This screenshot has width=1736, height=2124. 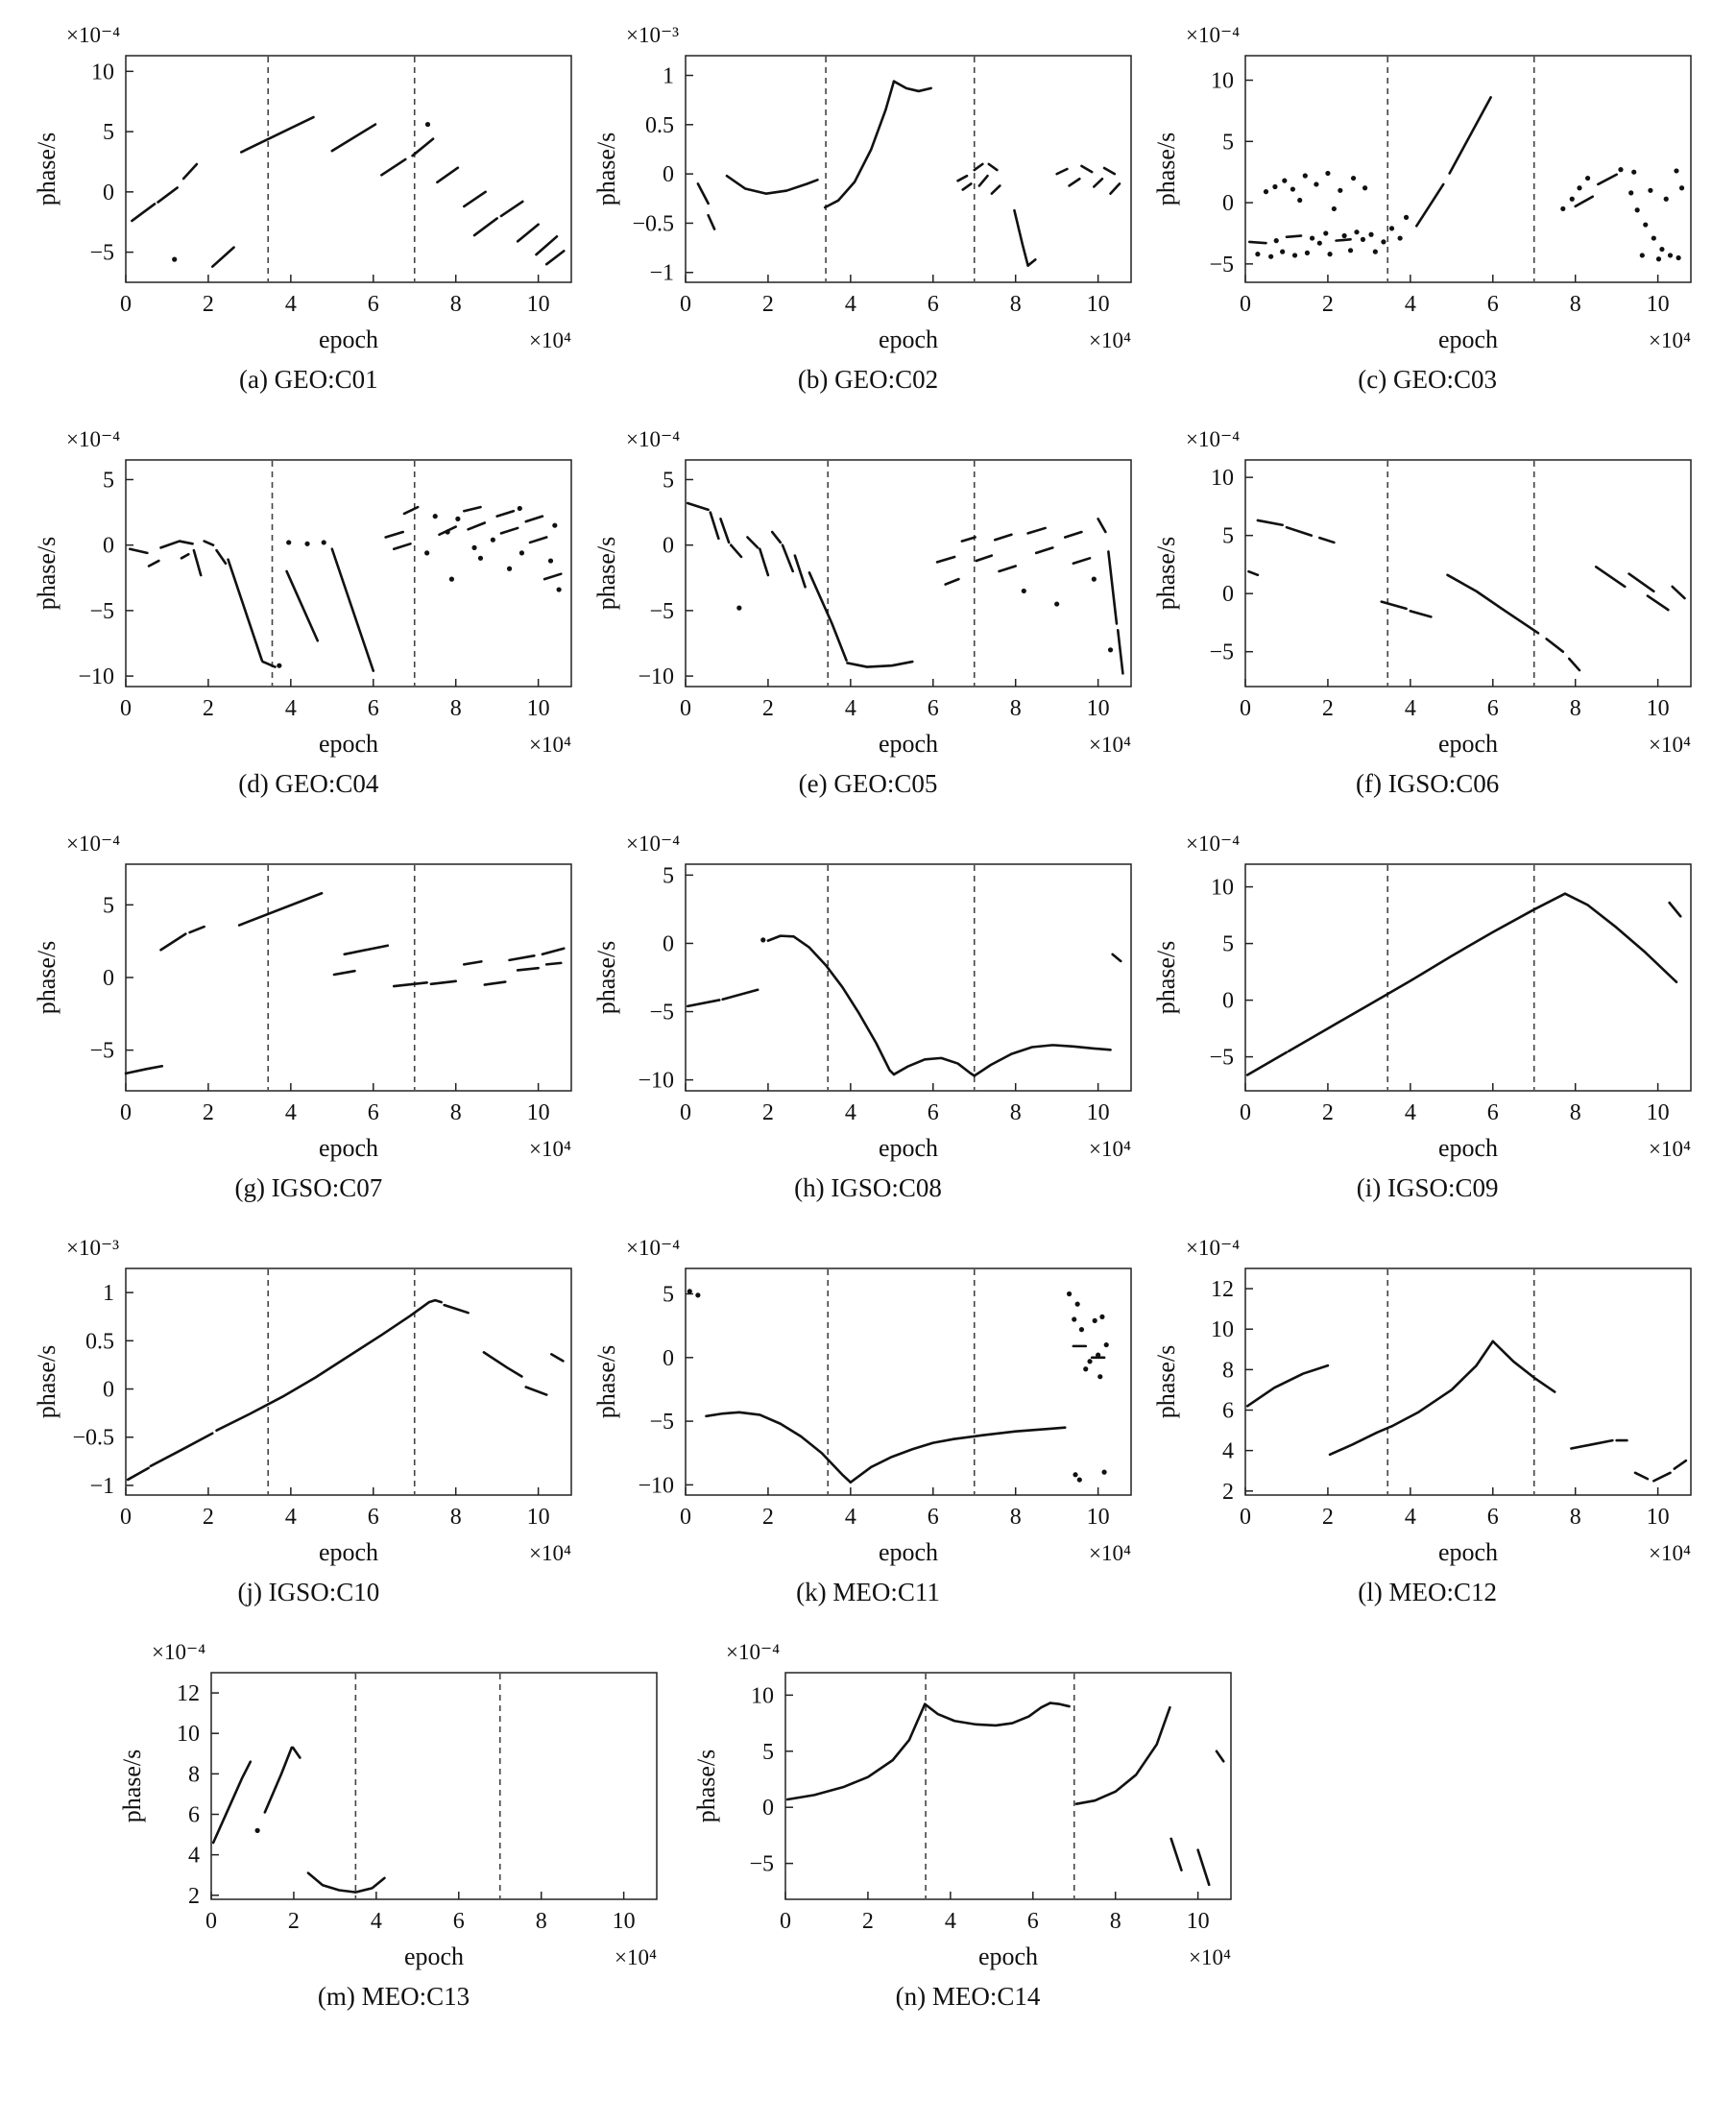 I want to click on subplot-j-canvas: 0 2 4 6 8 10 −1 −0.5 0 0.5 1 ×10⁻³ phase/s epoch ×10⁴, so click(x=303, y=1401).